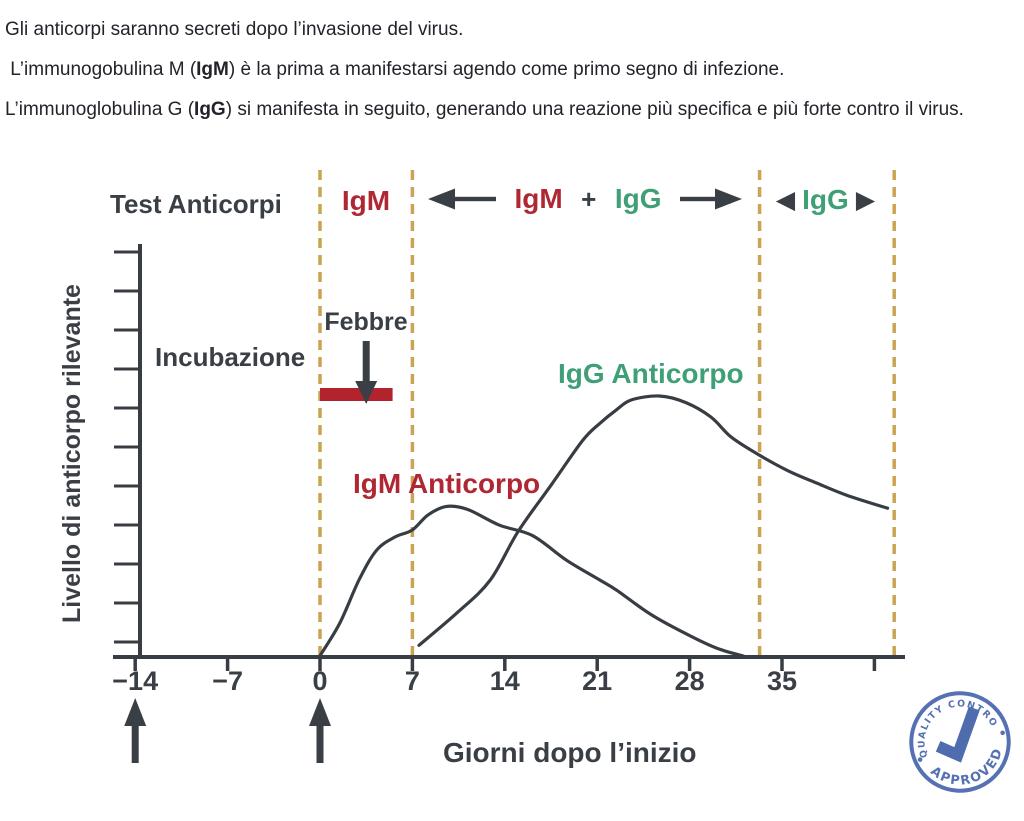 The image size is (1024, 821). What do you see at coordinates (210, 109) in the screenshot?
I see `intro-line-3-bold: IgG` at bounding box center [210, 109].